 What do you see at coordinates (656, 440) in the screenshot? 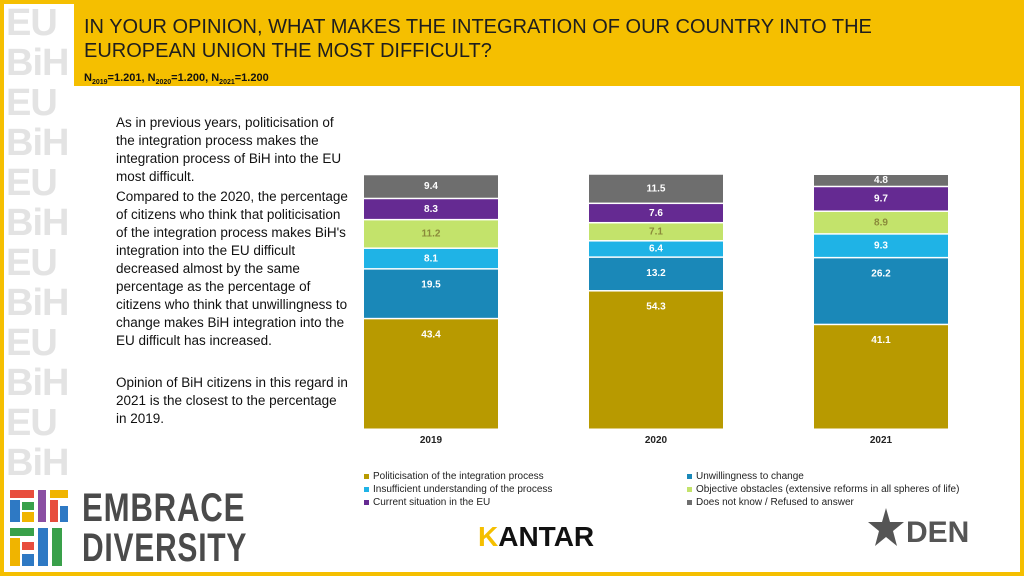
I see `x-tick-label-2020: 2020` at bounding box center [656, 440].